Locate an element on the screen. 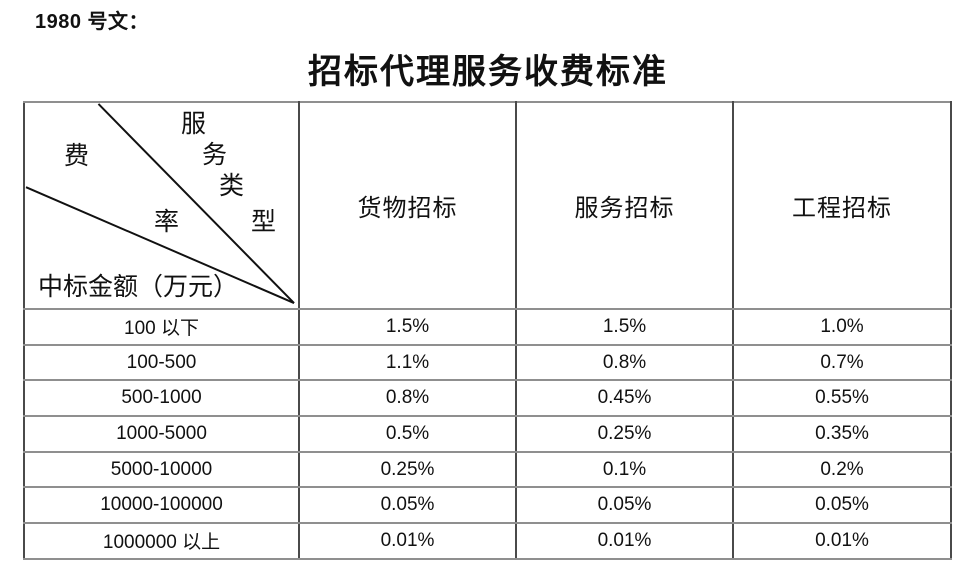  table-corner-cell: 服 务 类 型 费 率 中标金额（万元） is located at coordinates (161, 205).